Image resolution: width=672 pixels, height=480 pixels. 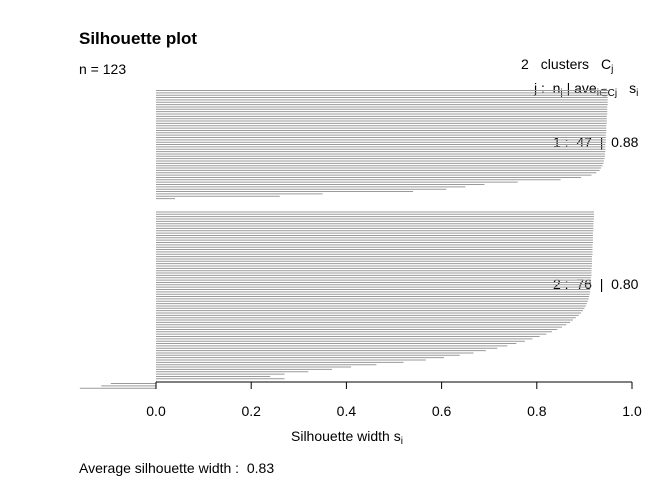 What do you see at coordinates (442, 411) in the screenshot?
I see `x-tick-label: 0.6` at bounding box center [442, 411].